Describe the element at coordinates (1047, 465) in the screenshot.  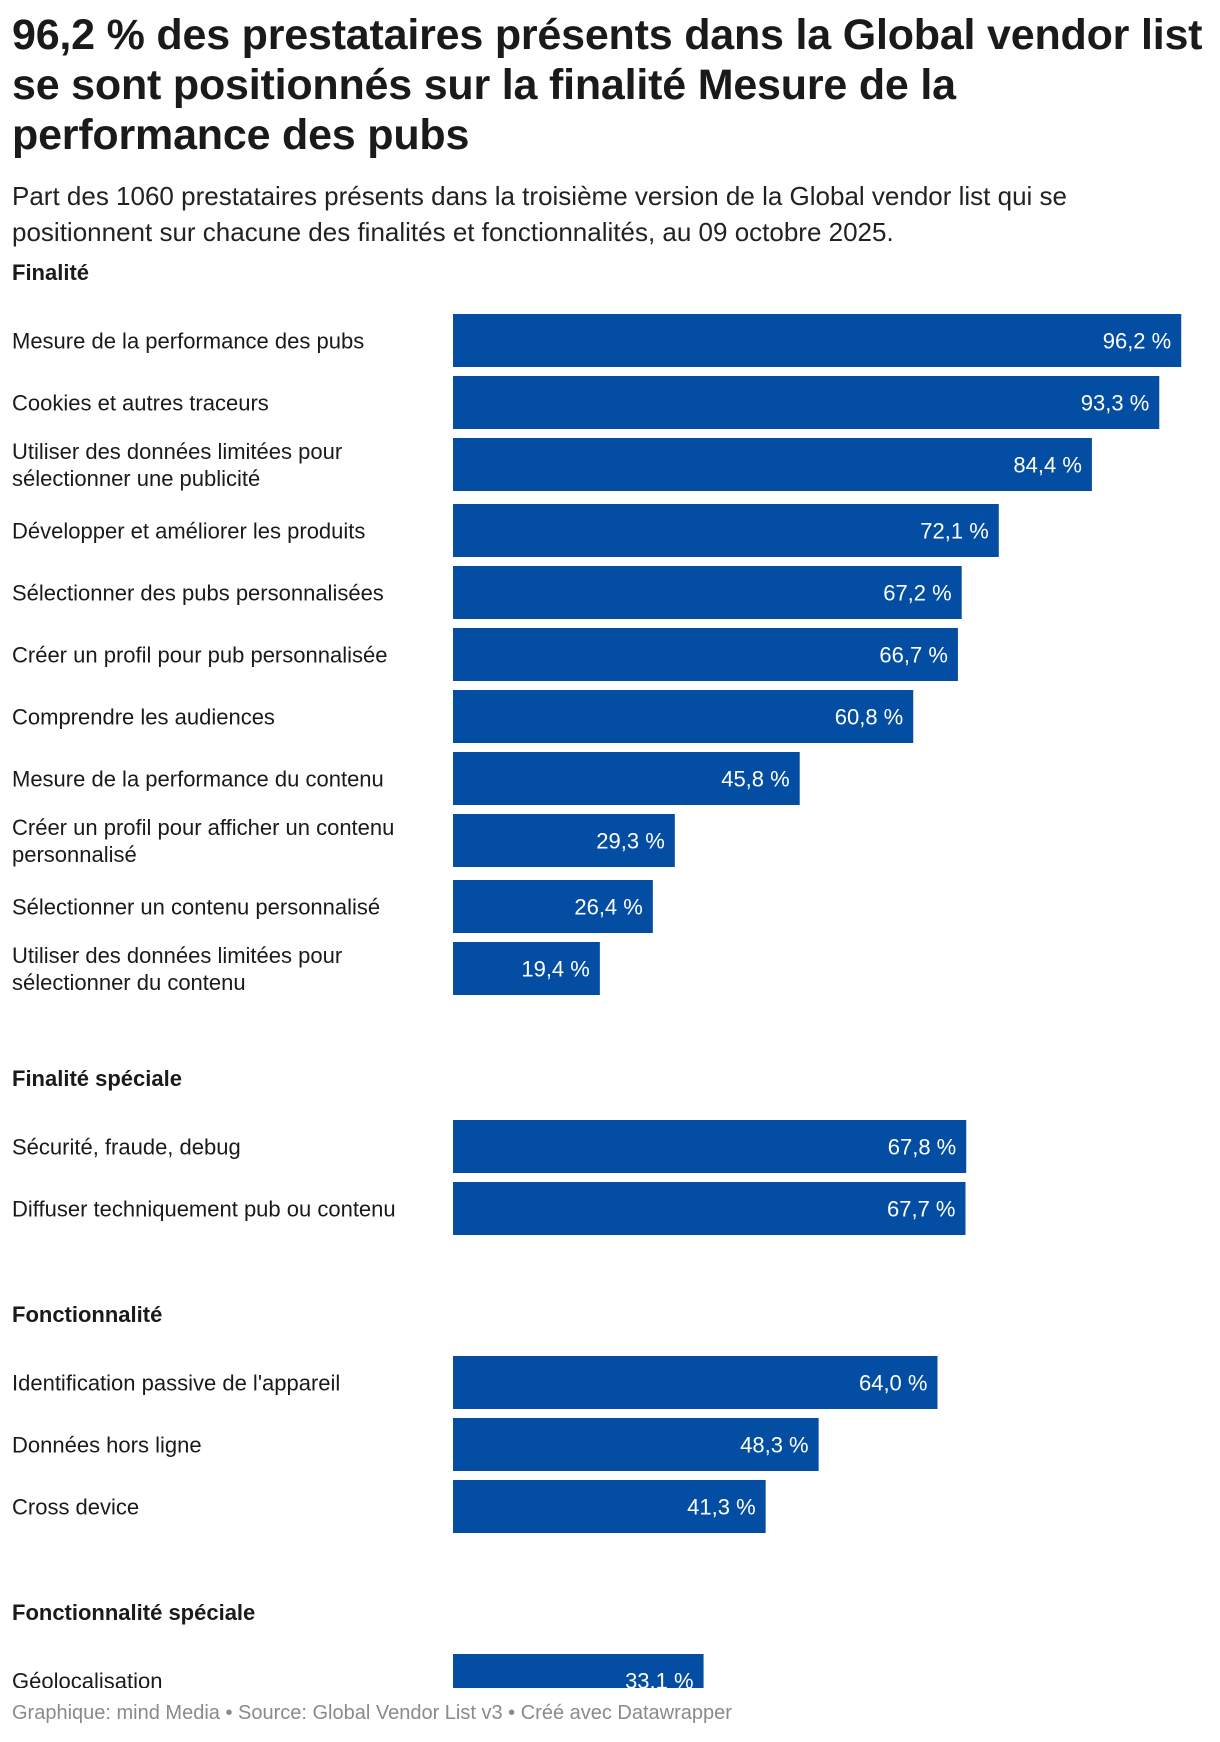
I see `bar-value-label: 84,4 %` at that location.